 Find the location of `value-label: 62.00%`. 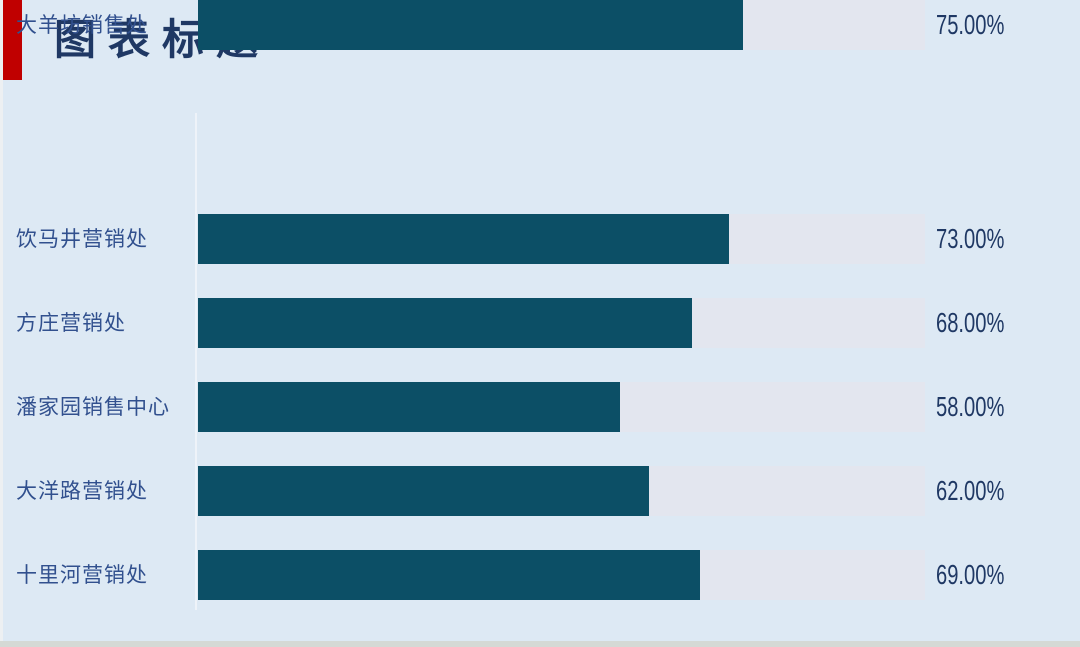

value-label: 62.00% is located at coordinates (970, 490).